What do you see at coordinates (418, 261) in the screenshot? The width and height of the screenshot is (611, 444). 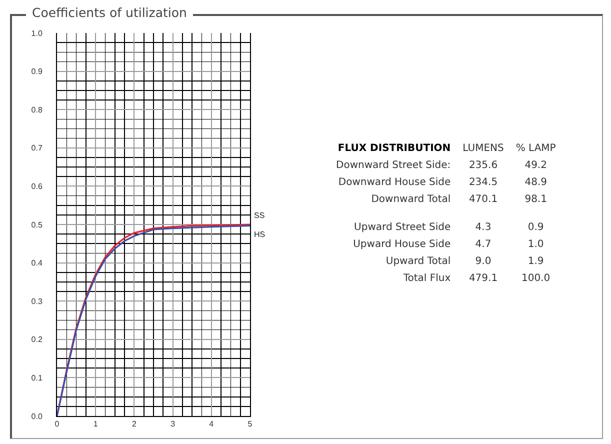 I see `category-label: Upward Total` at bounding box center [418, 261].